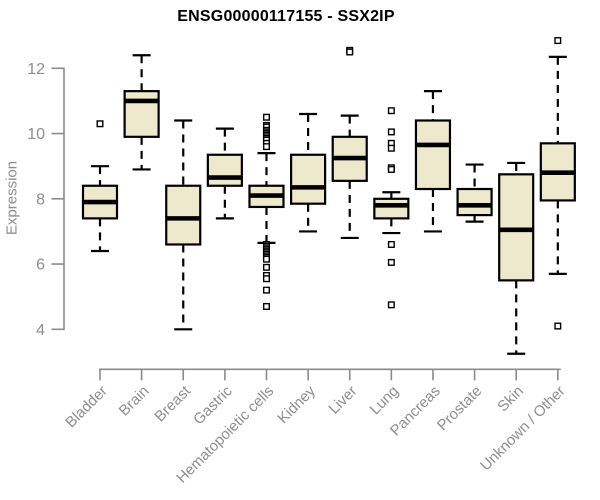 The image size is (600, 500). What do you see at coordinates (266, 211) in the screenshot?
I see `box-hematopoietic-cells` at bounding box center [266, 211].